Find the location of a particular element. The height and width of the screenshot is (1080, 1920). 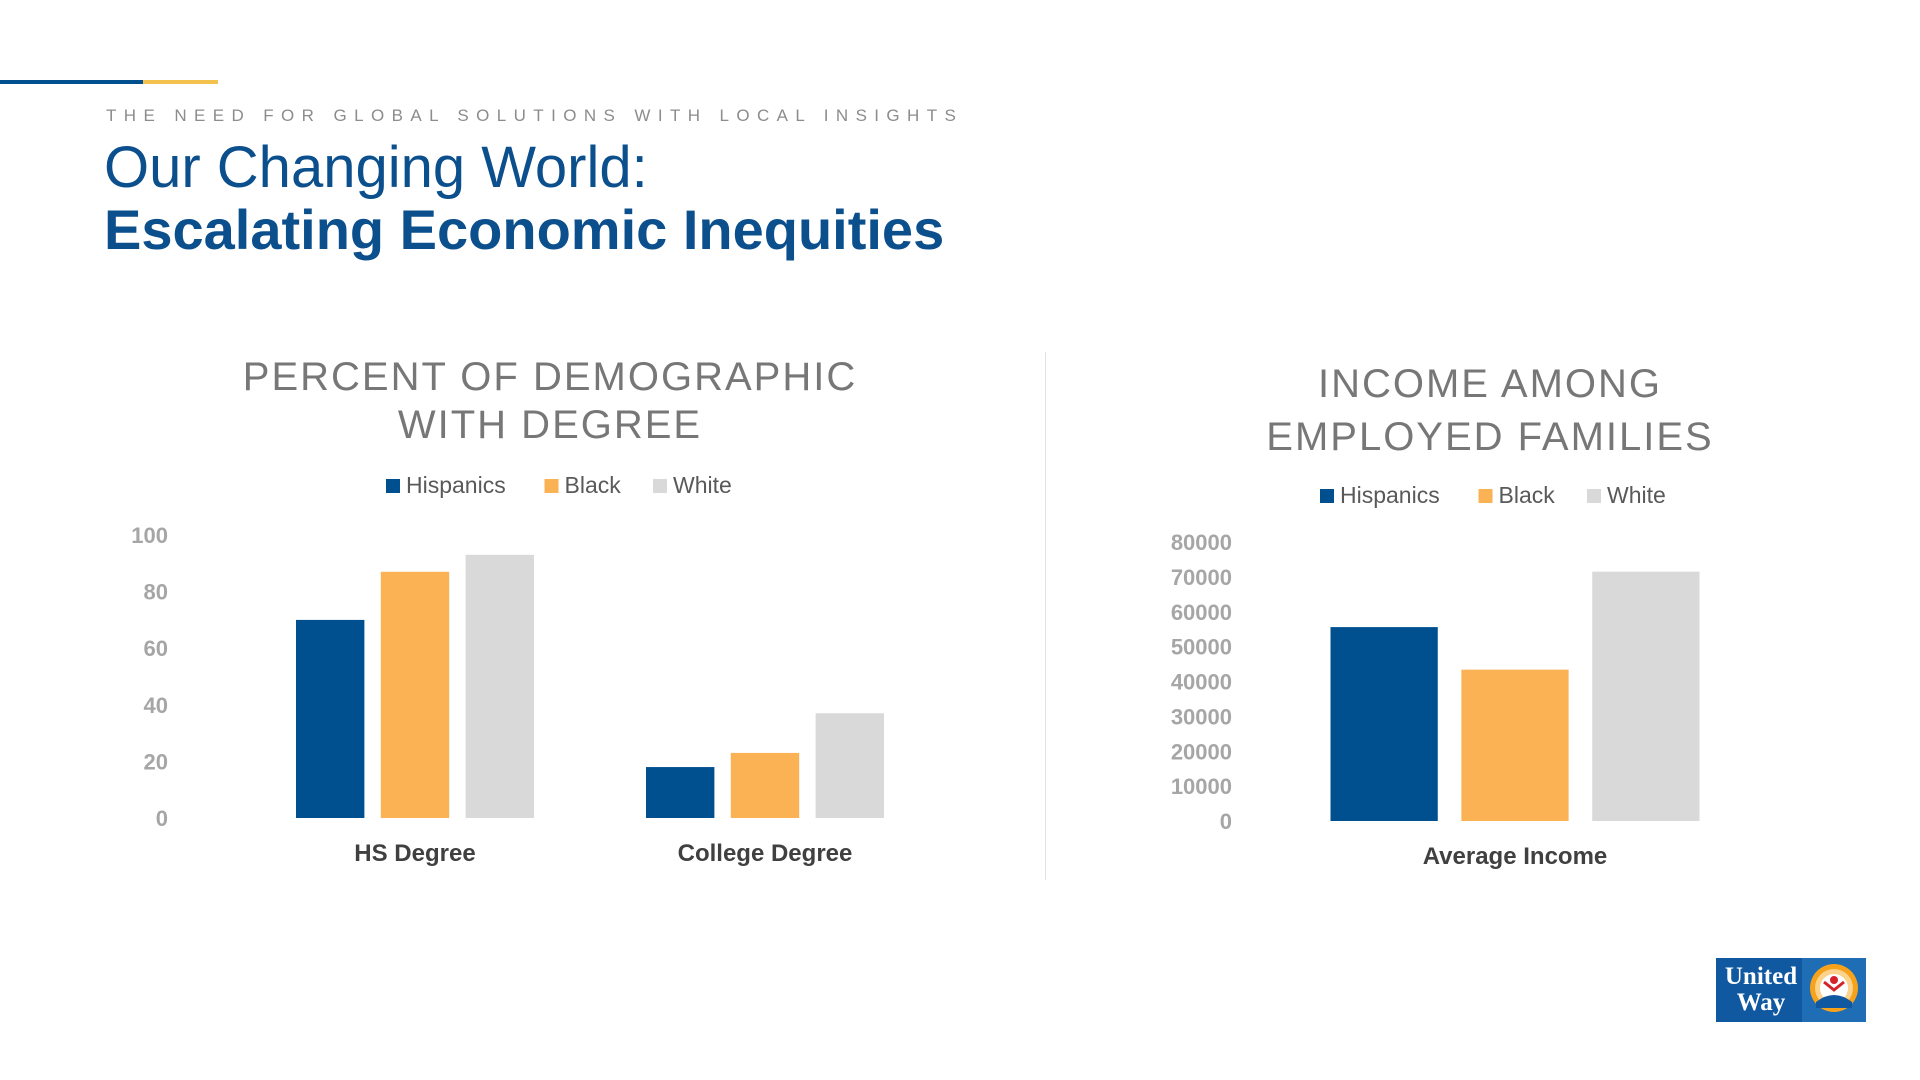

y-tick-label: 60 is located at coordinates (156, 648).